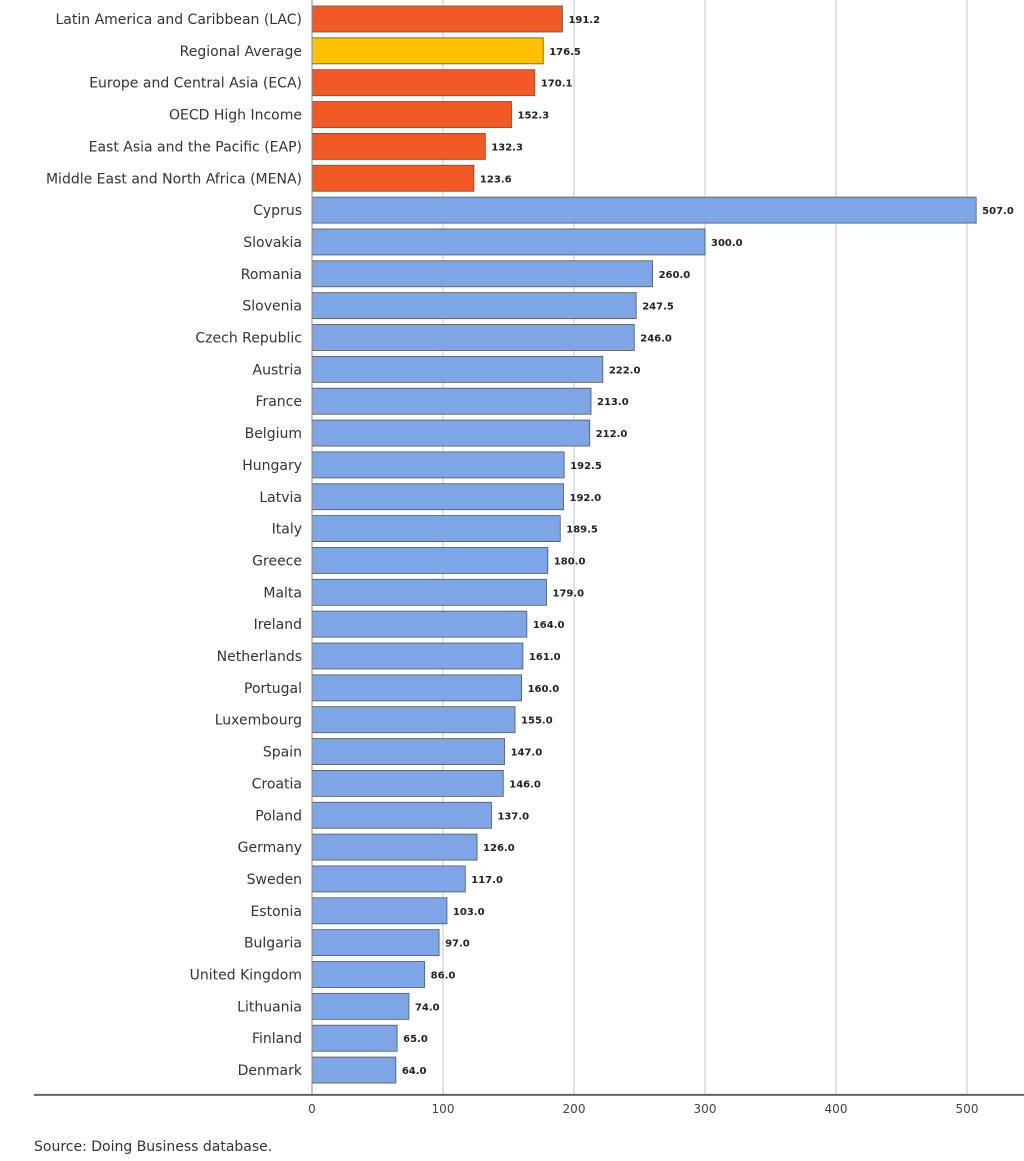 This screenshot has height=1161, width=1024. What do you see at coordinates (658, 307) in the screenshot?
I see `value-label: 247.5` at bounding box center [658, 307].